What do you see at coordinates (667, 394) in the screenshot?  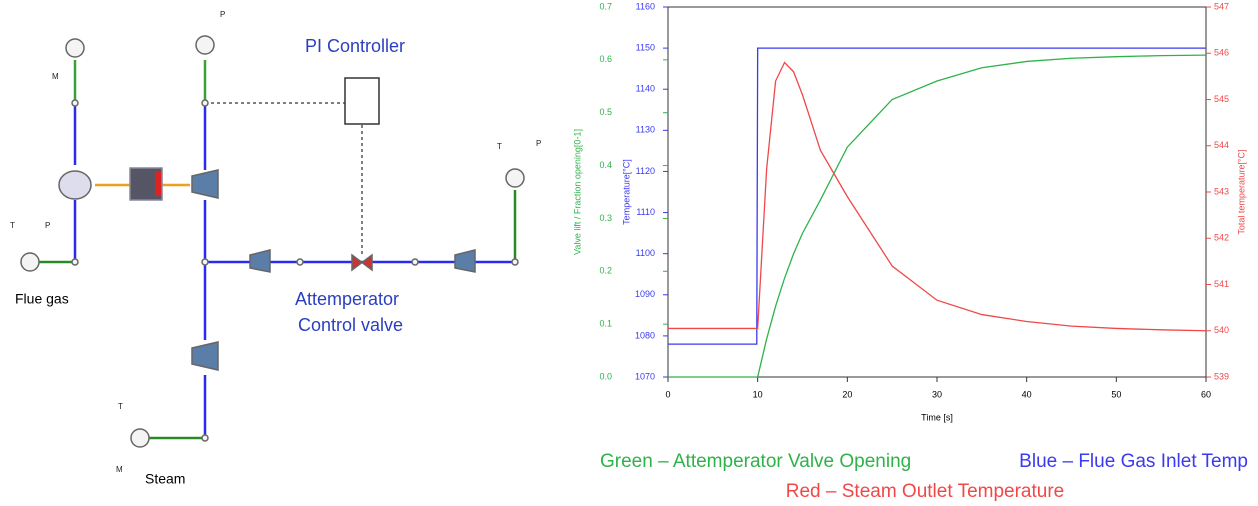 I see `x-tick-label: 0` at bounding box center [667, 394].